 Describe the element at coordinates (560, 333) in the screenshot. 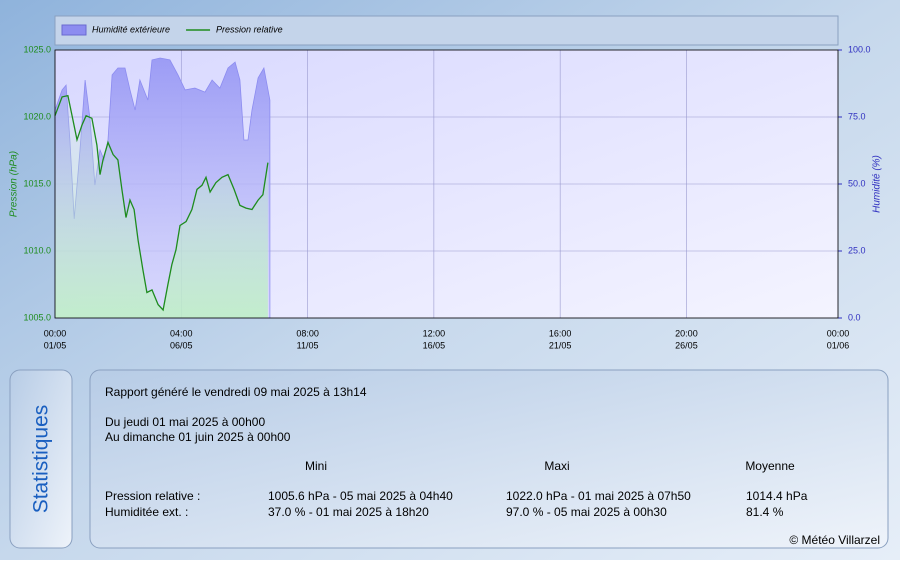

I see `x-tick-label: 16:00` at that location.